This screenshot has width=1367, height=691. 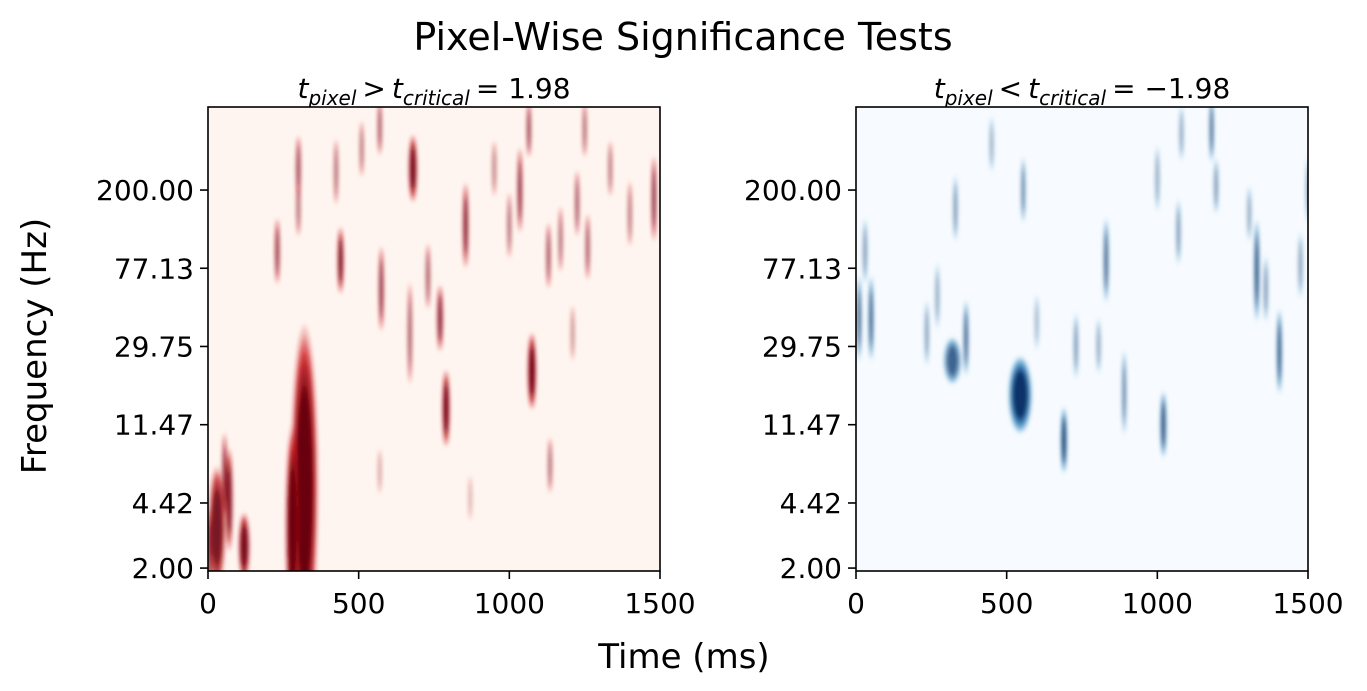 What do you see at coordinates (1010, 88) in the screenshot?
I see `panel-title-op: <` at bounding box center [1010, 88].